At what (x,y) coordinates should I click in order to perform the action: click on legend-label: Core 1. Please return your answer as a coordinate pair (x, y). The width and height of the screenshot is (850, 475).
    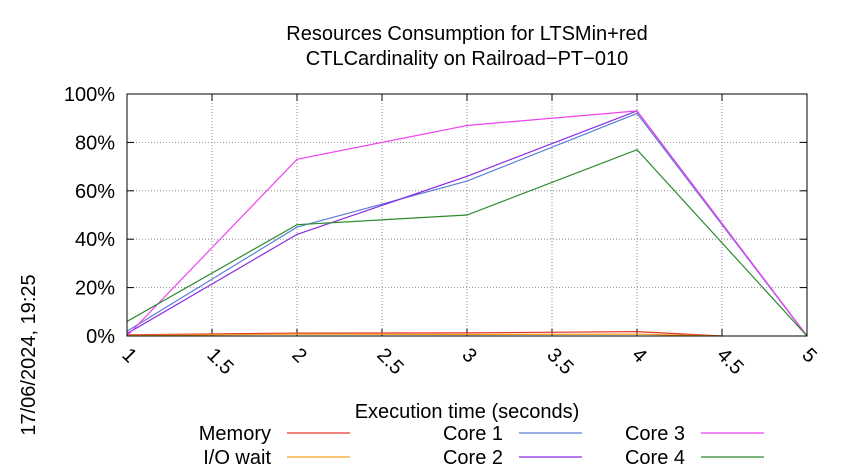
    Looking at the image, I should click on (473, 434).